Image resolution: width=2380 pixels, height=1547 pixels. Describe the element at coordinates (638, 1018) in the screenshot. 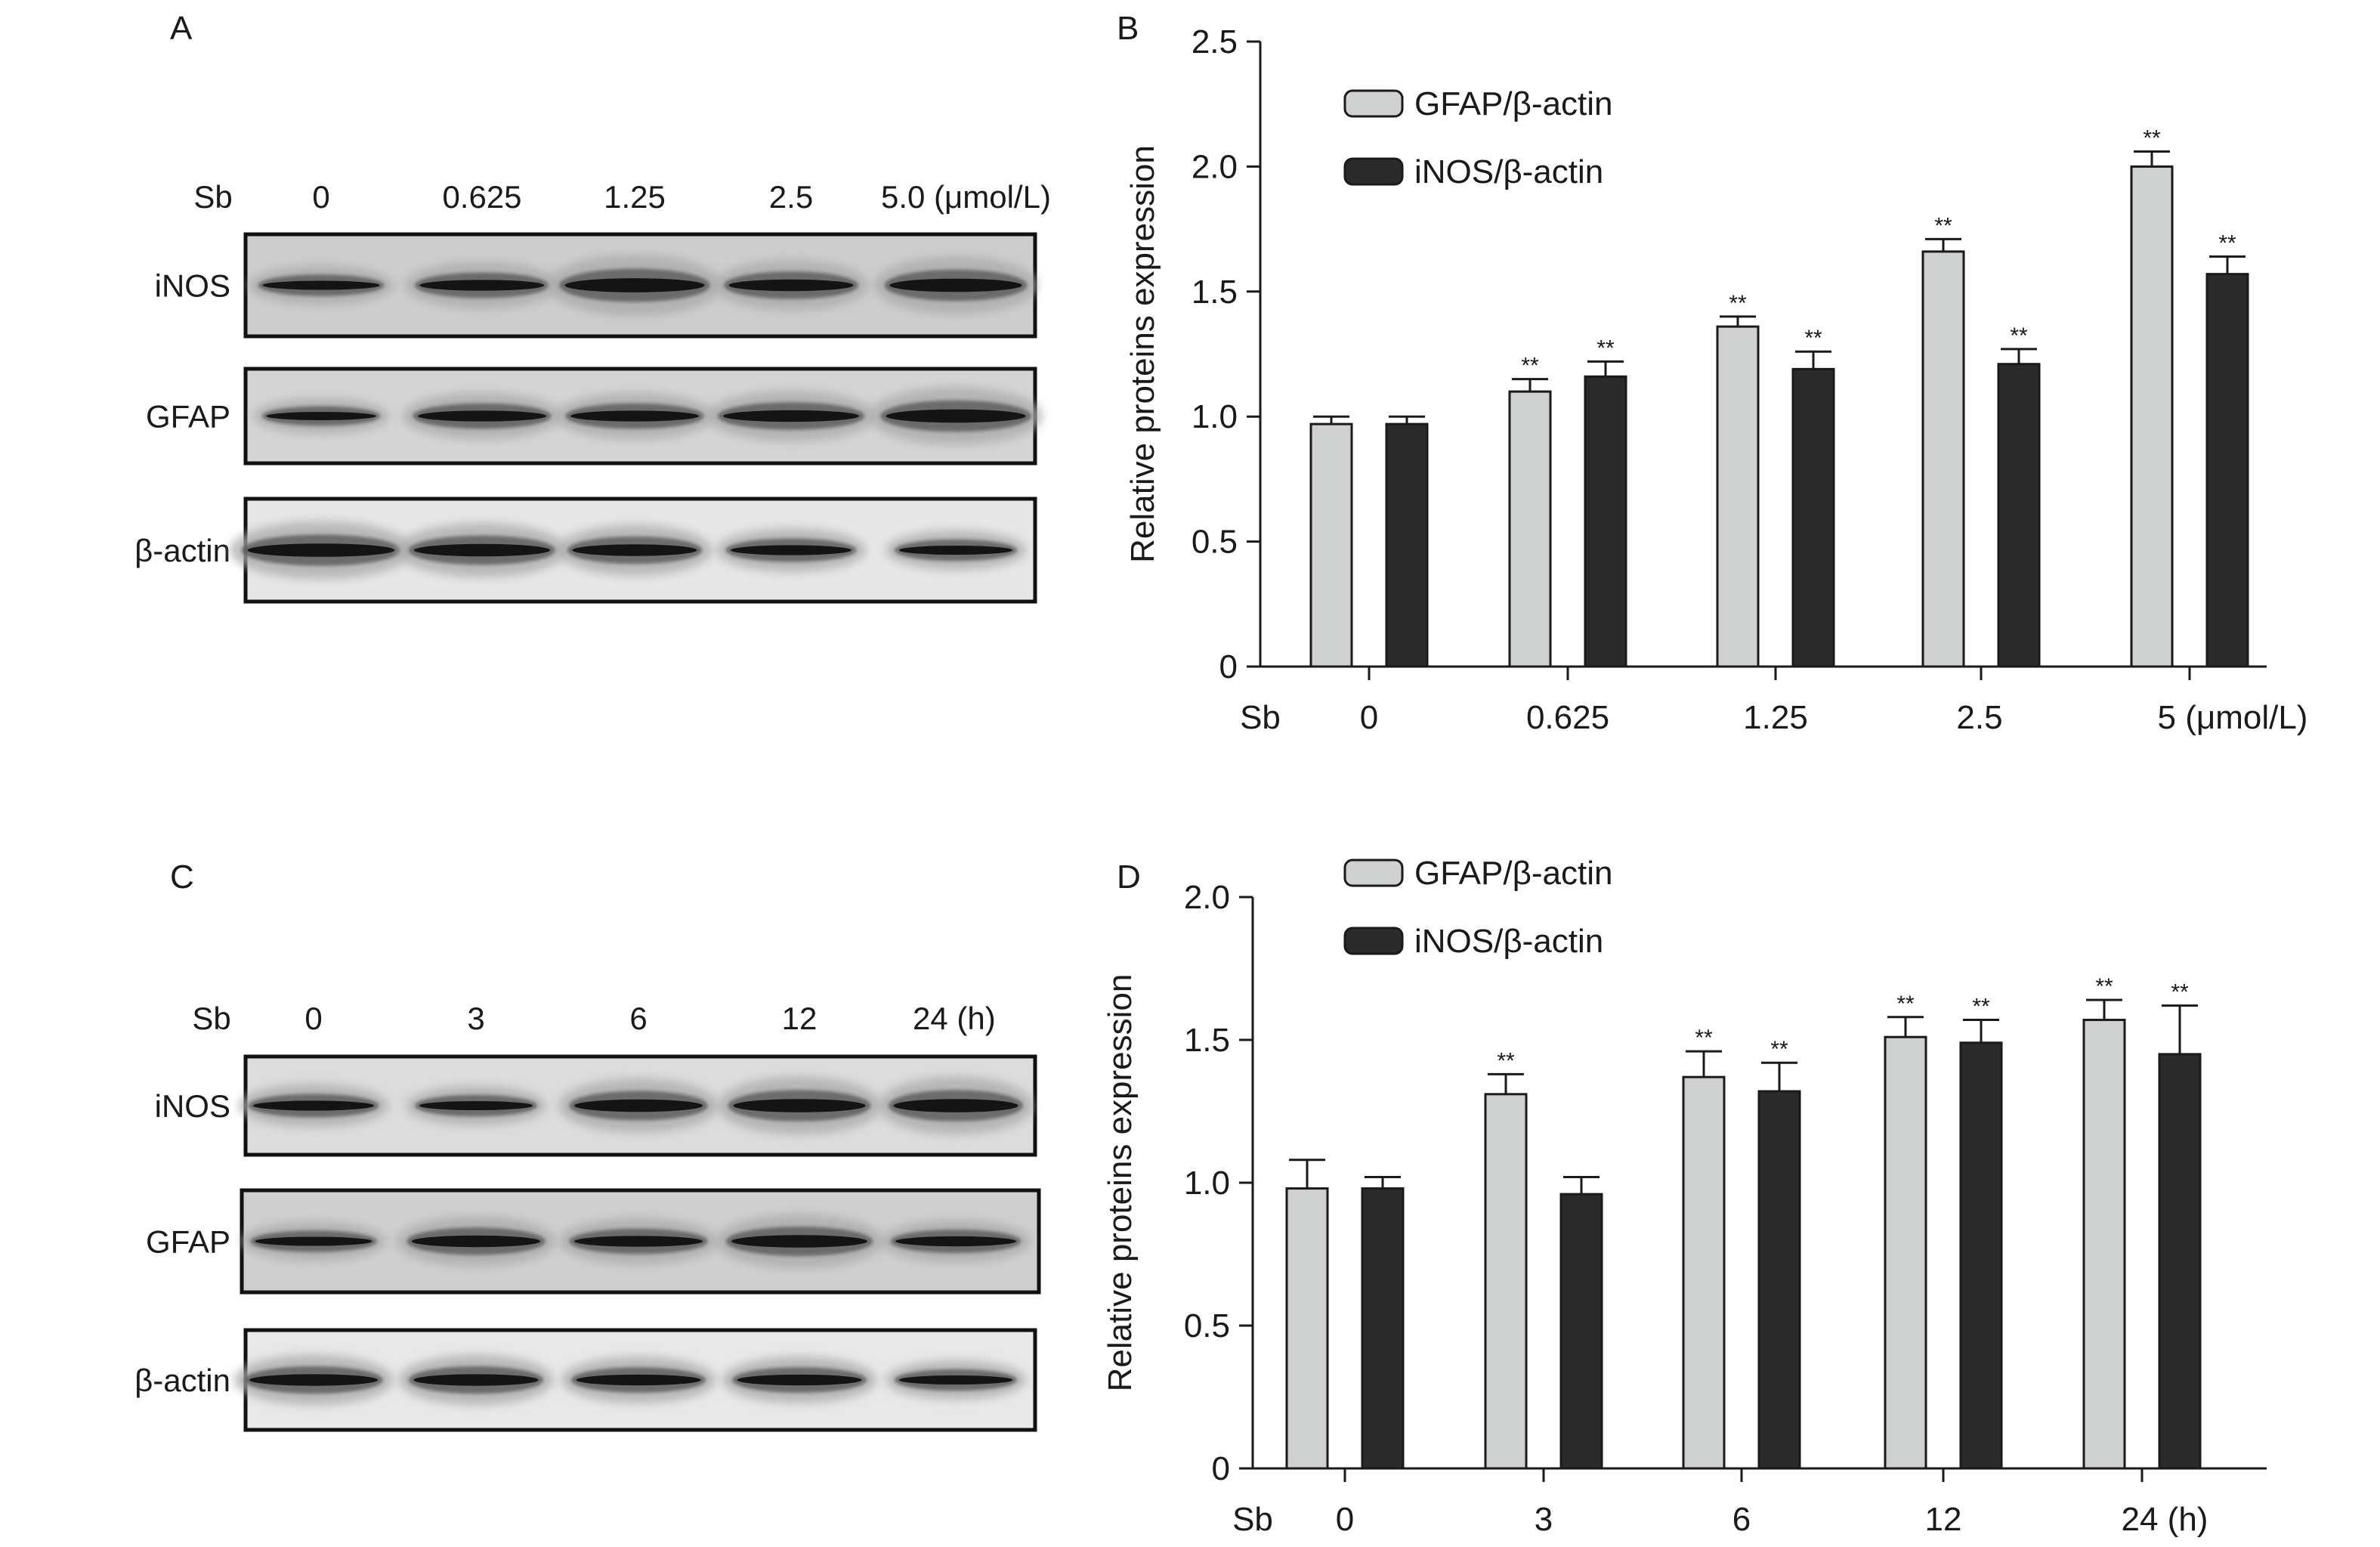

I see `blot-lane-label: 6` at that location.